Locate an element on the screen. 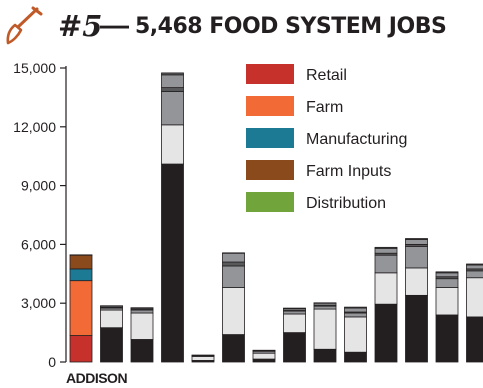 The width and height of the screenshot is (483, 388). legend-item: Manufacturing is located at coordinates (326, 138).